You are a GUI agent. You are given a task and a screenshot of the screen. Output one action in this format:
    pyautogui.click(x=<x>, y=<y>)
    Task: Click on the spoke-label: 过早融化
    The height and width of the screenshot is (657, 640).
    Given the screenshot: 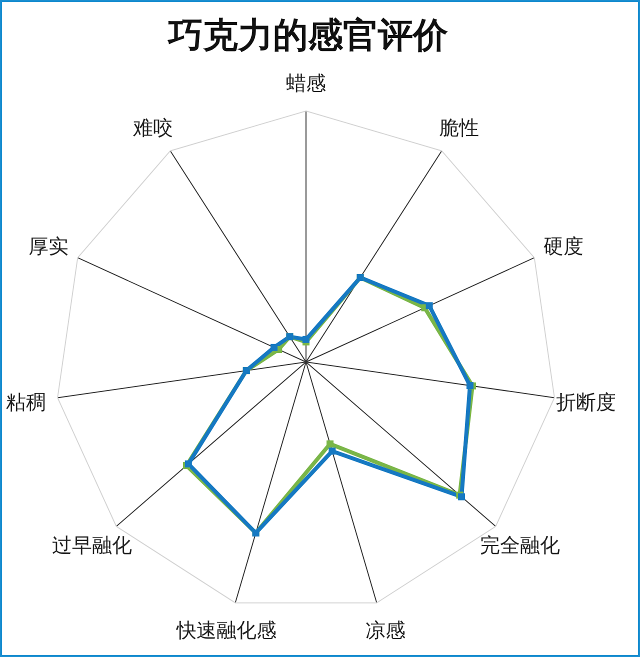 What is the action you would take?
    pyautogui.click(x=92, y=544)
    